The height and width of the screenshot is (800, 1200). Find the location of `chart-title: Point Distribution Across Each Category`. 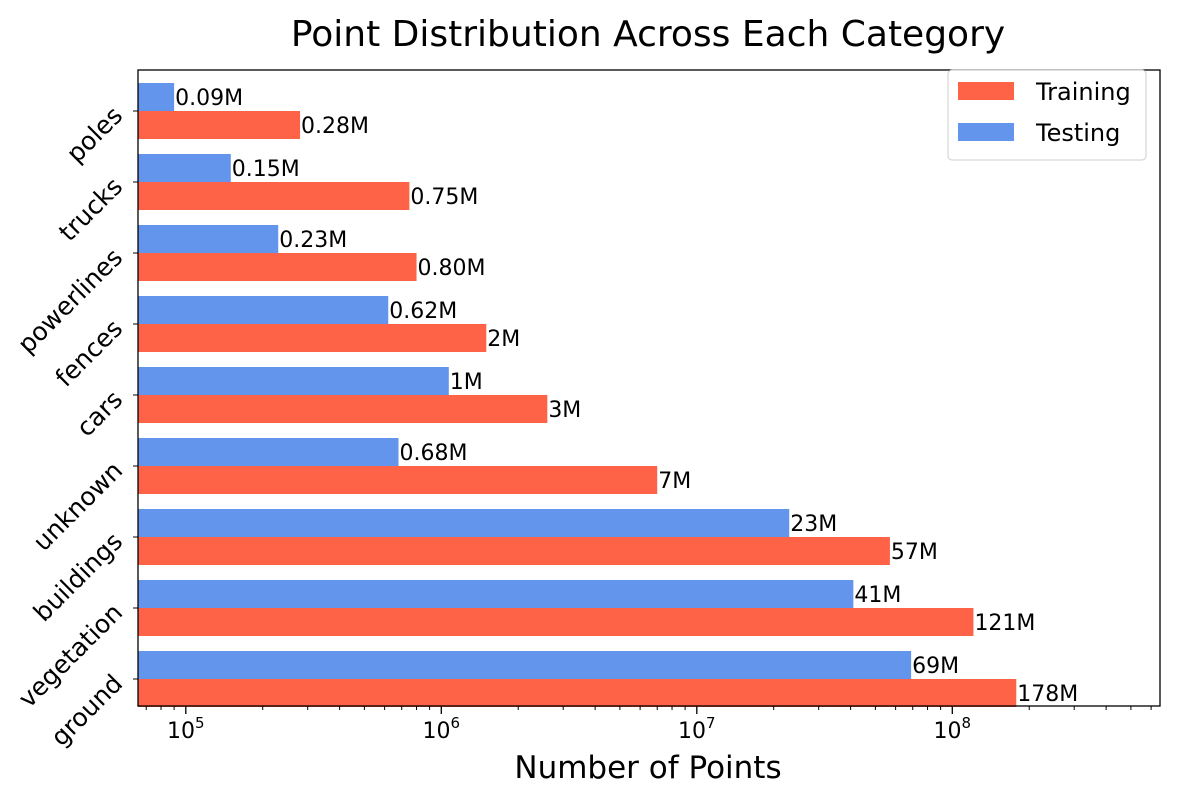

chart-title: Point Distribution Across Each Category is located at coordinates (648, 34).